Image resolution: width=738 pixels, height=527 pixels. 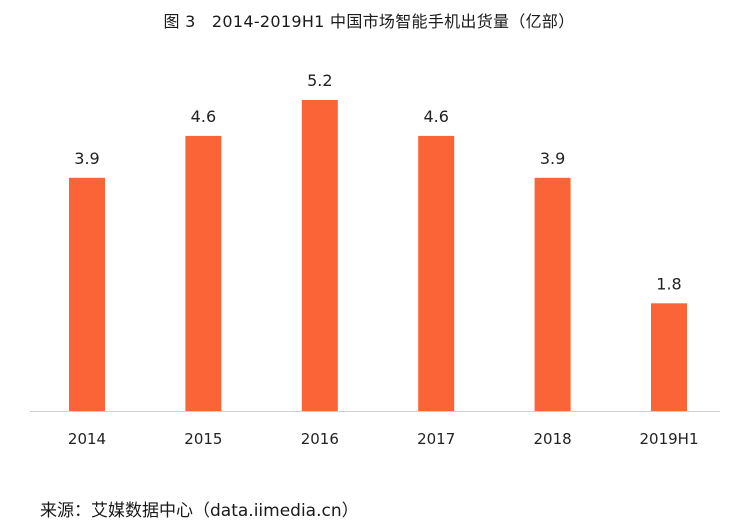 What do you see at coordinates (319, 255) in the screenshot?
I see `bar-2016` at bounding box center [319, 255].